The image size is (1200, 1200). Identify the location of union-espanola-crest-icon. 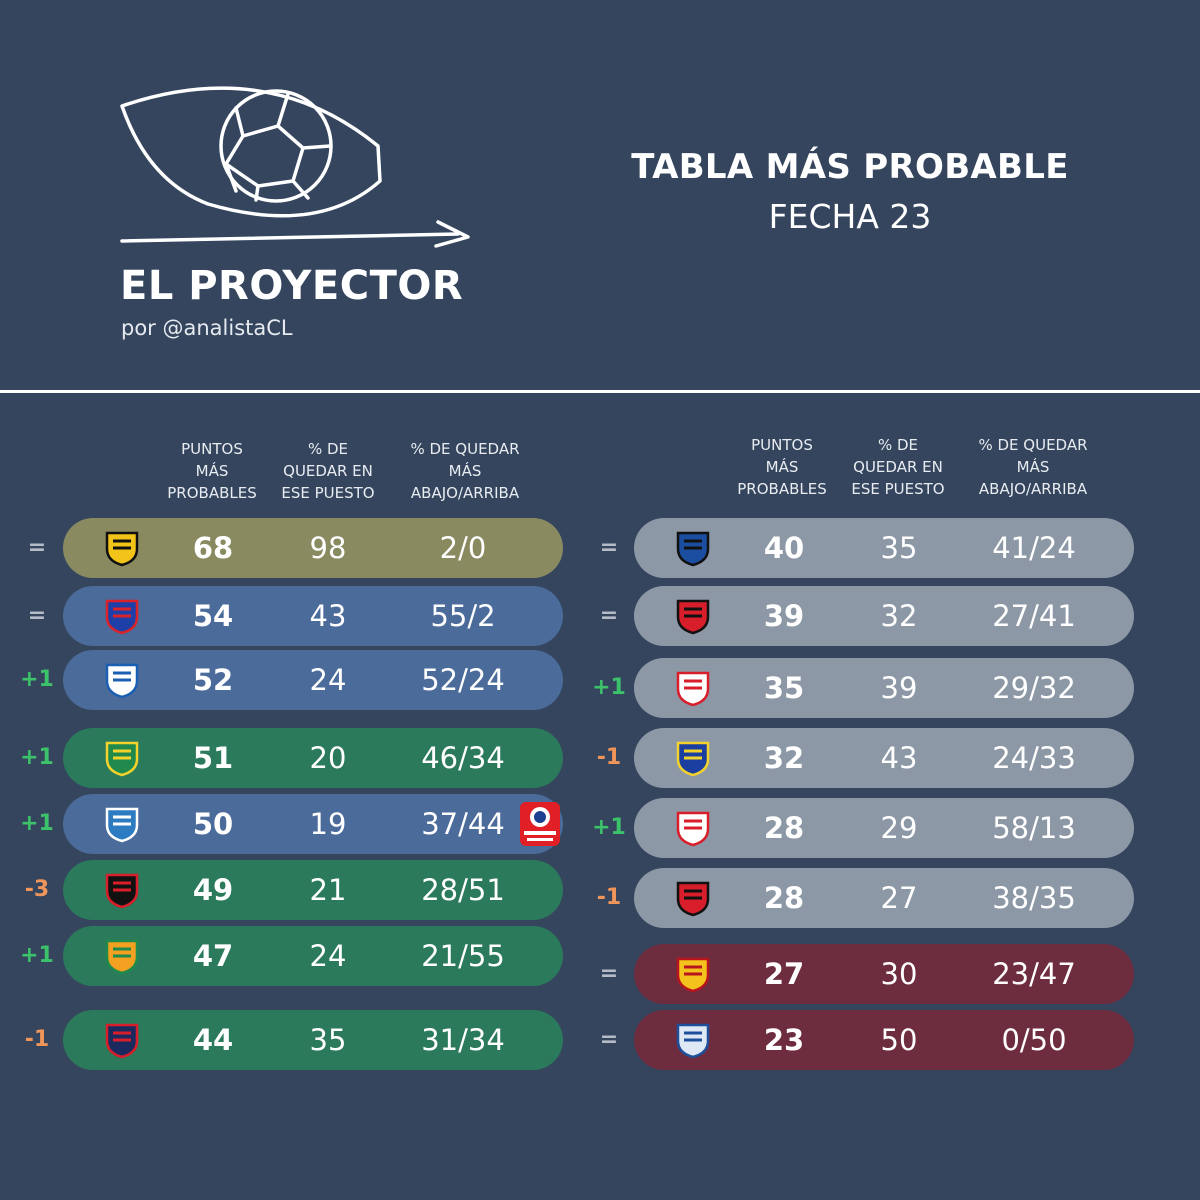
(693, 974).